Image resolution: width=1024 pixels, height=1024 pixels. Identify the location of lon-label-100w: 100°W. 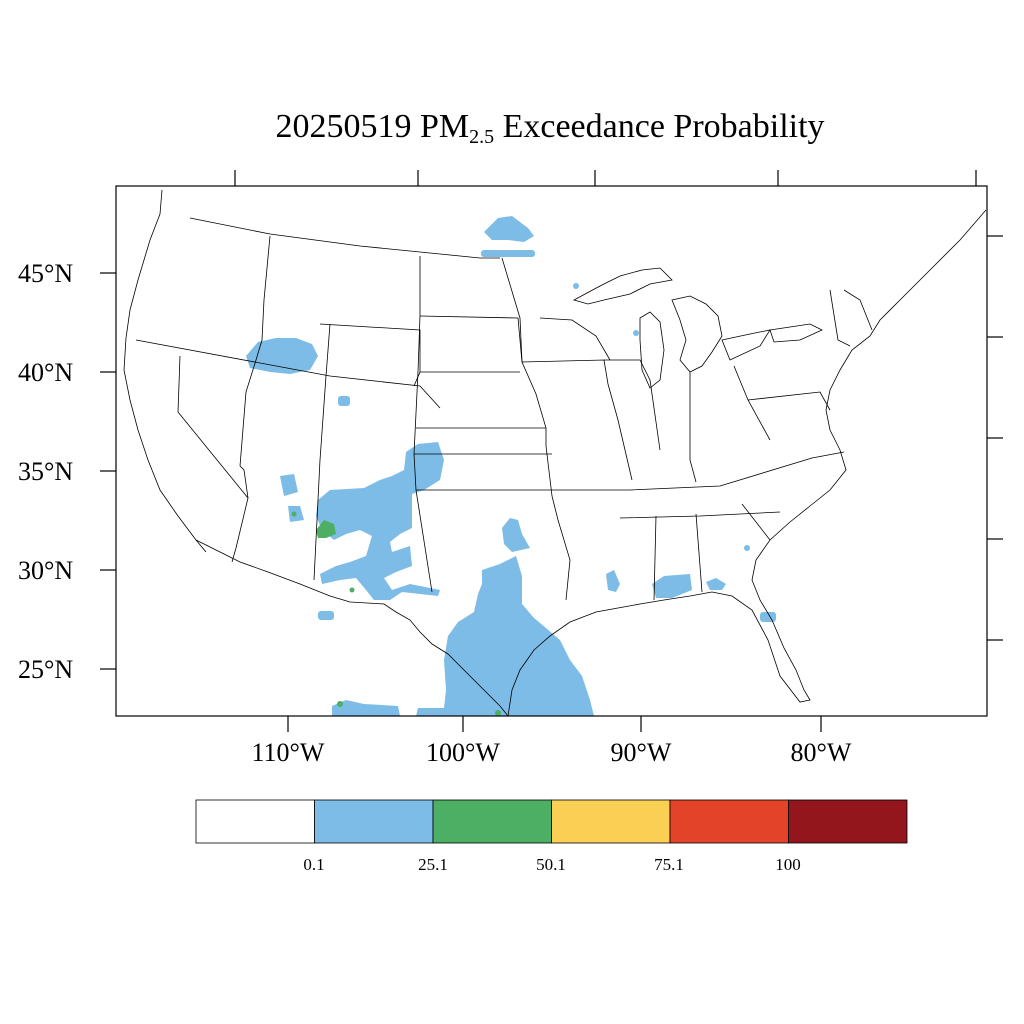
(463, 752).